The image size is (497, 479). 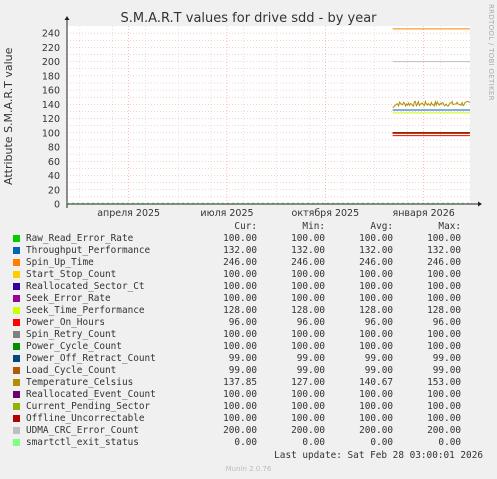 What do you see at coordinates (71, 370) in the screenshot?
I see `legend-series-name: Load_Cycle_Count` at bounding box center [71, 370].